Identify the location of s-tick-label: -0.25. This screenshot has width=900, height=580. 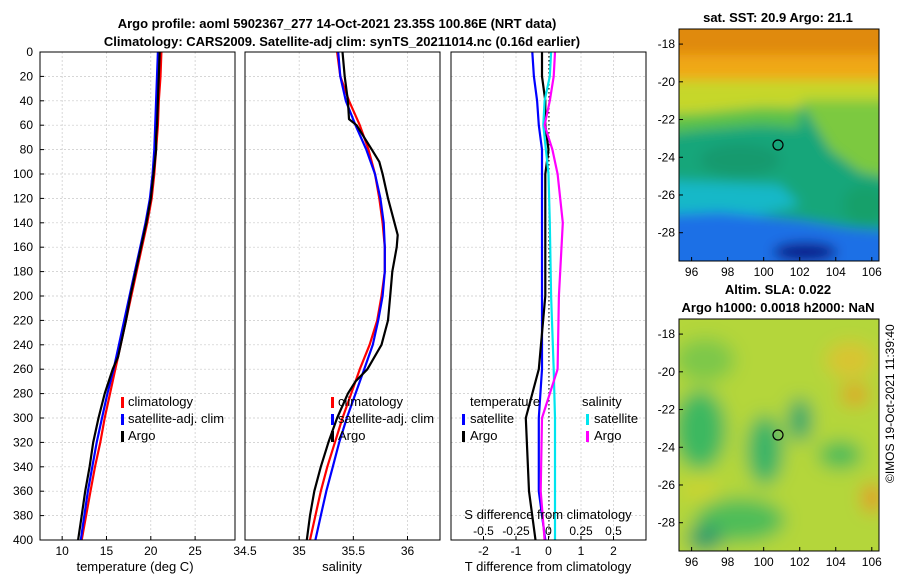
(516, 531).